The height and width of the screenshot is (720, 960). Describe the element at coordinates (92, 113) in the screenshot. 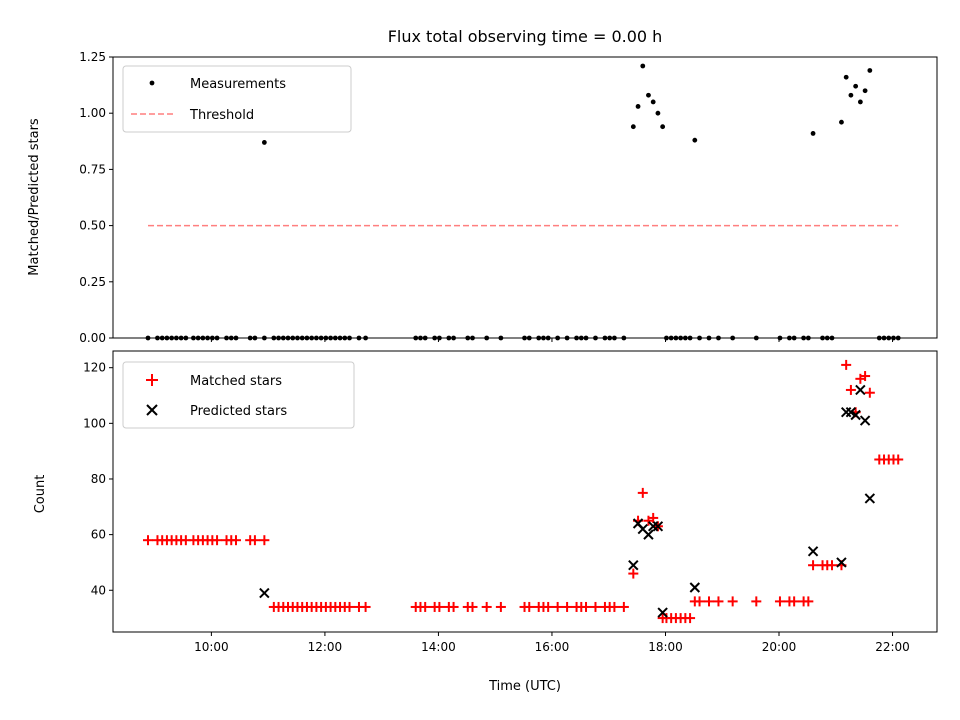

I see `y-tick-label-ratio: 1.00` at that location.